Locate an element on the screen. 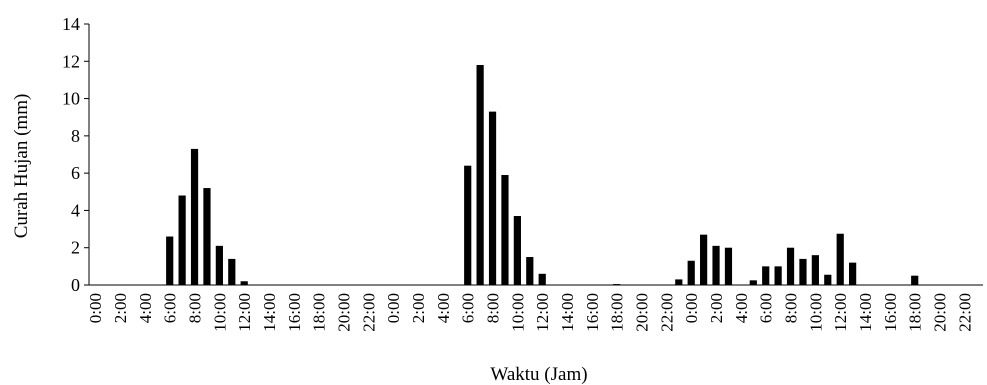 The width and height of the screenshot is (987, 385). y-tick-label: 10 is located at coordinates (71, 99).